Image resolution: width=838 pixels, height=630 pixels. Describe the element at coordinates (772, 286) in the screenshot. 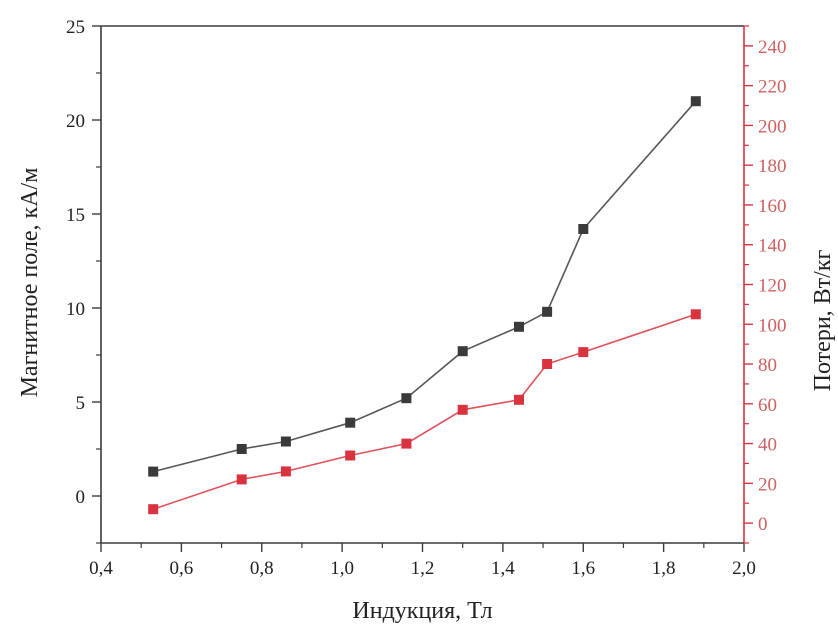

I see `y-right-tick-label: 120` at that location.